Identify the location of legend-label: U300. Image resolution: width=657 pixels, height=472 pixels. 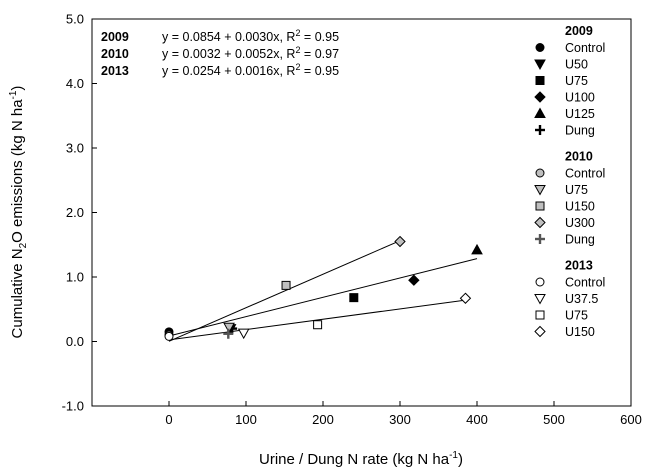
(580, 223).